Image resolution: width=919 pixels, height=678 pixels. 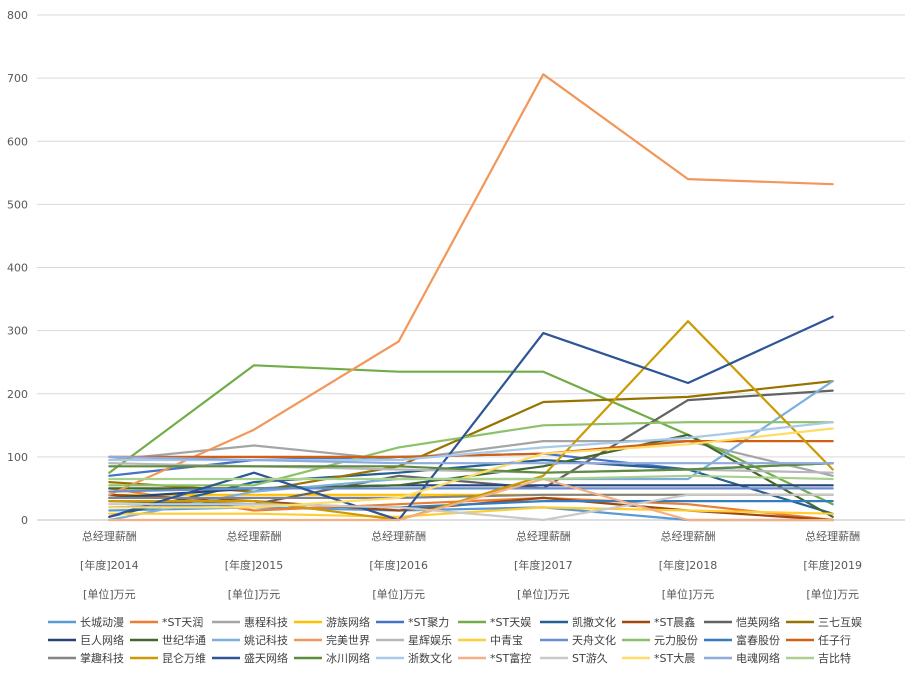 I want to click on legend-item: 吉比特, so click(x=818, y=658).